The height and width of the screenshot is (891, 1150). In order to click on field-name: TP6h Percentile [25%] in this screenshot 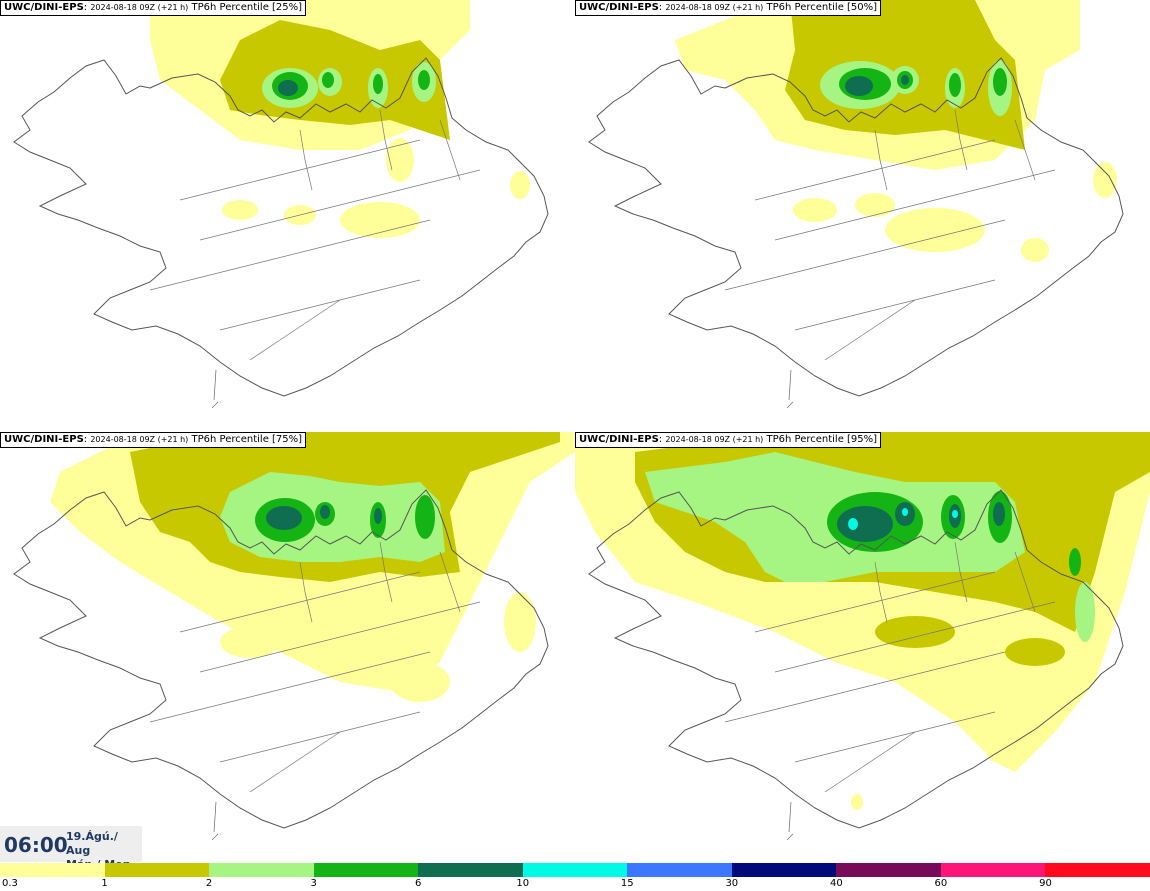, I will do `click(247, 7)`.